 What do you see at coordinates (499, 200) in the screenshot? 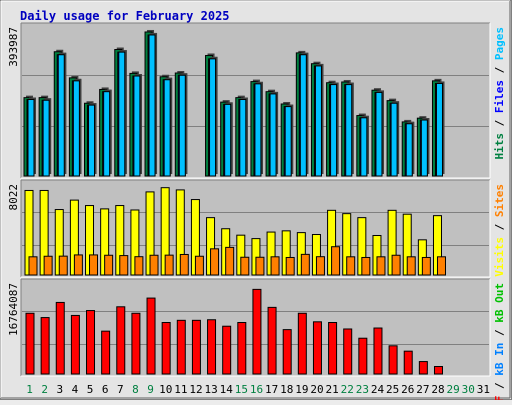
I see `legend-entry: Sites` at bounding box center [499, 200].